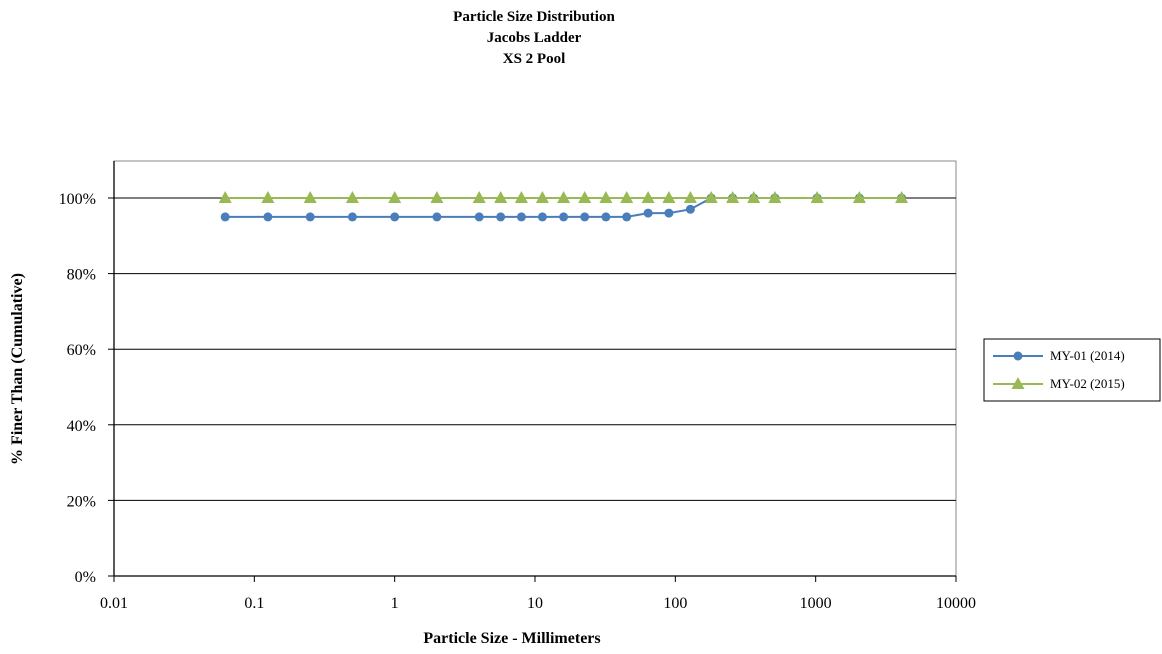 The width and height of the screenshot is (1162, 654). What do you see at coordinates (1018, 383) in the screenshot?
I see `legend-marker-my02` at bounding box center [1018, 383].